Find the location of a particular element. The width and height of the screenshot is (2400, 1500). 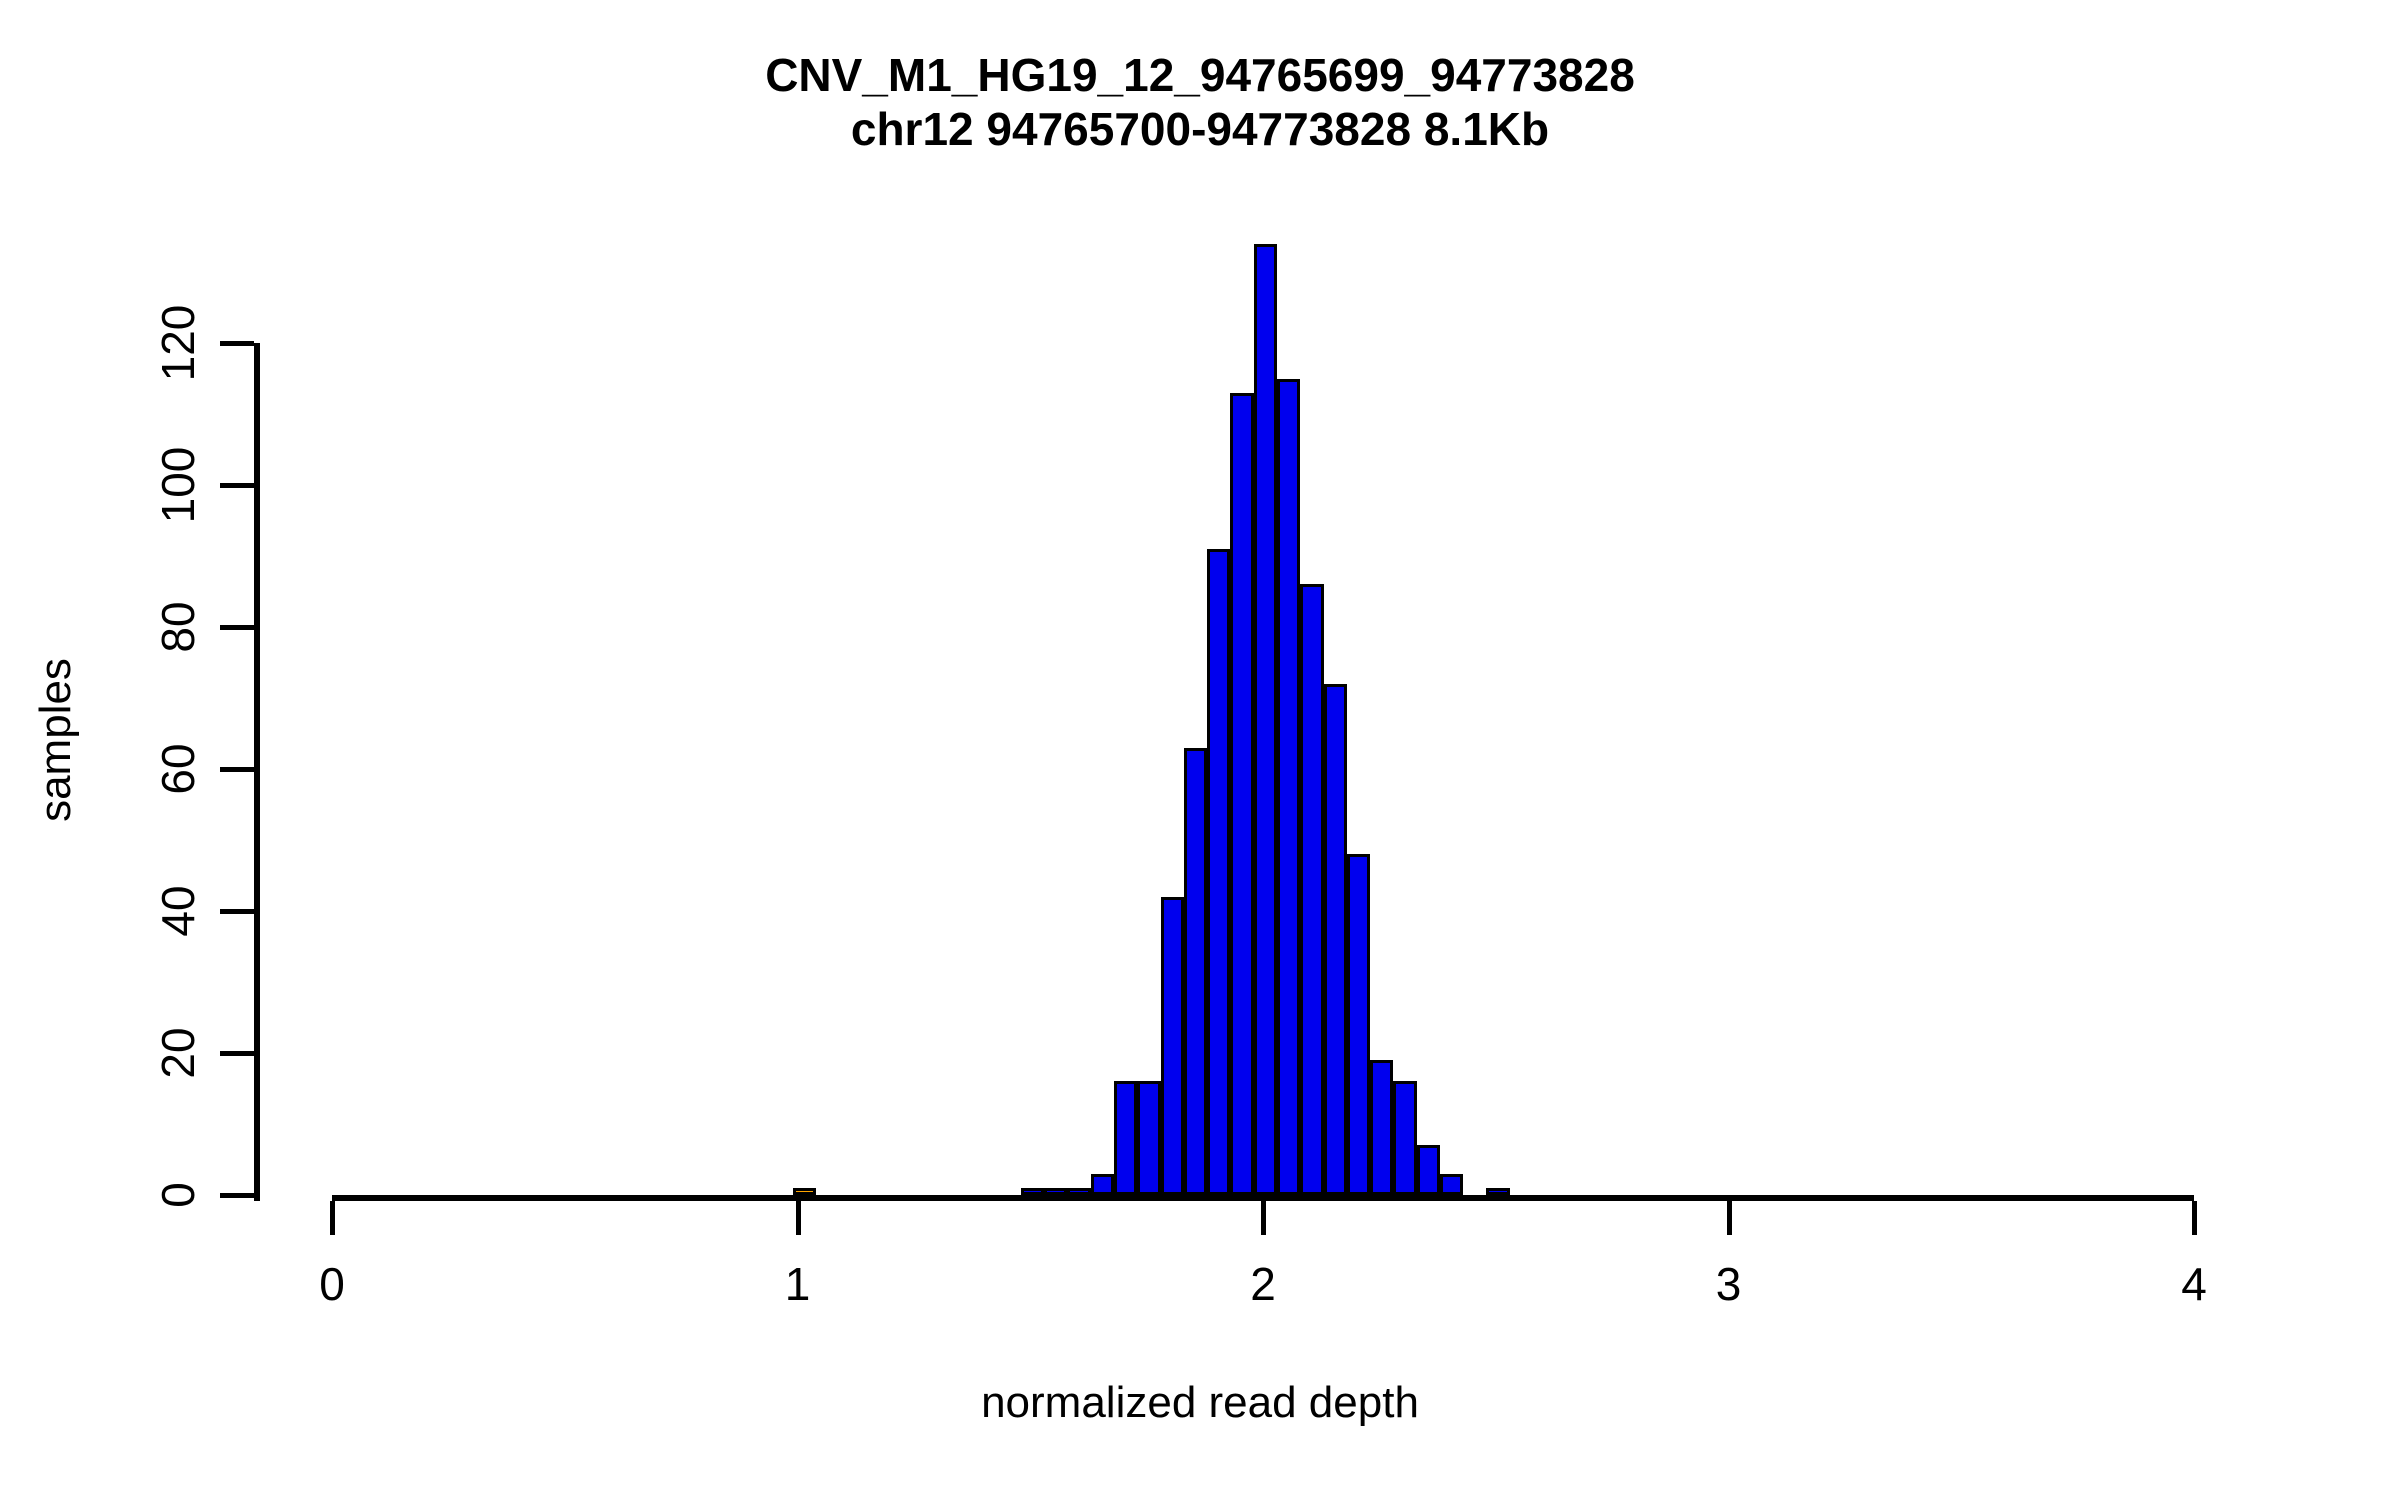

y-axis-line is located at coordinates (257, 772).